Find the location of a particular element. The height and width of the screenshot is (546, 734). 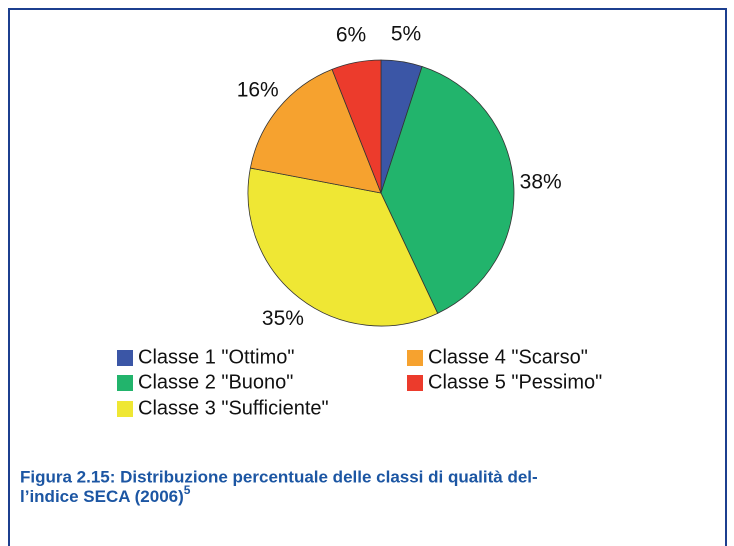

value-label: 16% is located at coordinates (258, 90).